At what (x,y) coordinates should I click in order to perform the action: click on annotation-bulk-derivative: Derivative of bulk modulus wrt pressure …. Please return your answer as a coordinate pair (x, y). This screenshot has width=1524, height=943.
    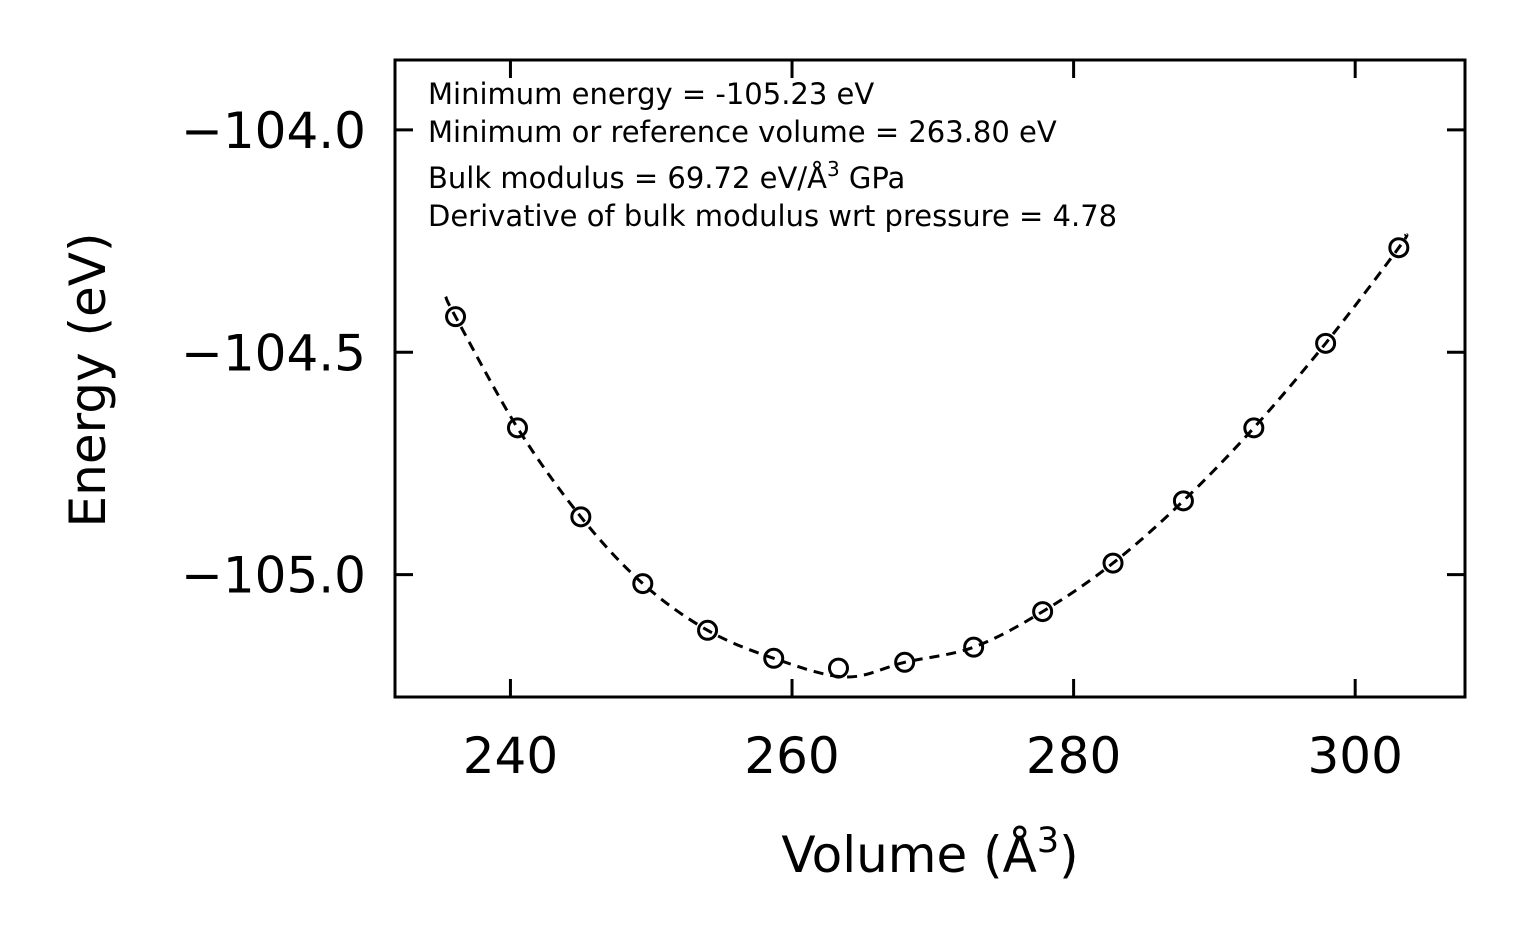
    Looking at the image, I should click on (772, 216).